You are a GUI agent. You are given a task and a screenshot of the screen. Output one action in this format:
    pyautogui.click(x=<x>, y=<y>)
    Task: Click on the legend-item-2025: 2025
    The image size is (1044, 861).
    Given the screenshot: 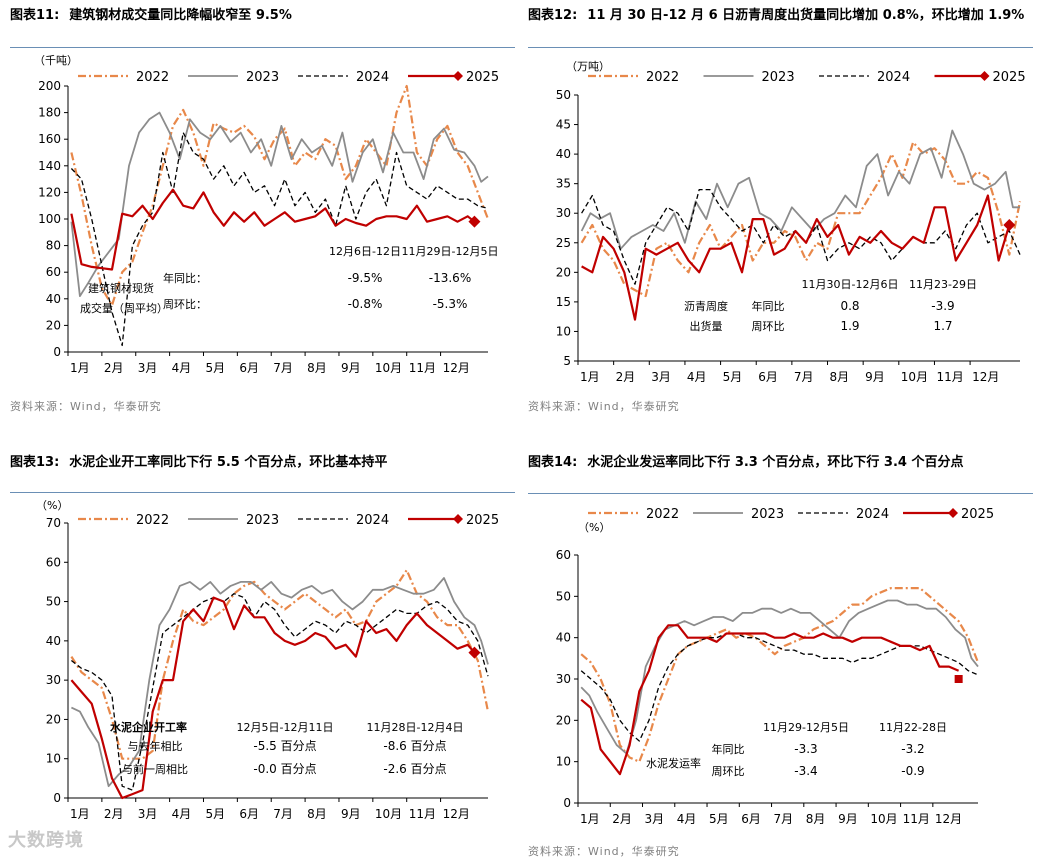 What is the action you would take?
    pyautogui.click(x=453, y=520)
    